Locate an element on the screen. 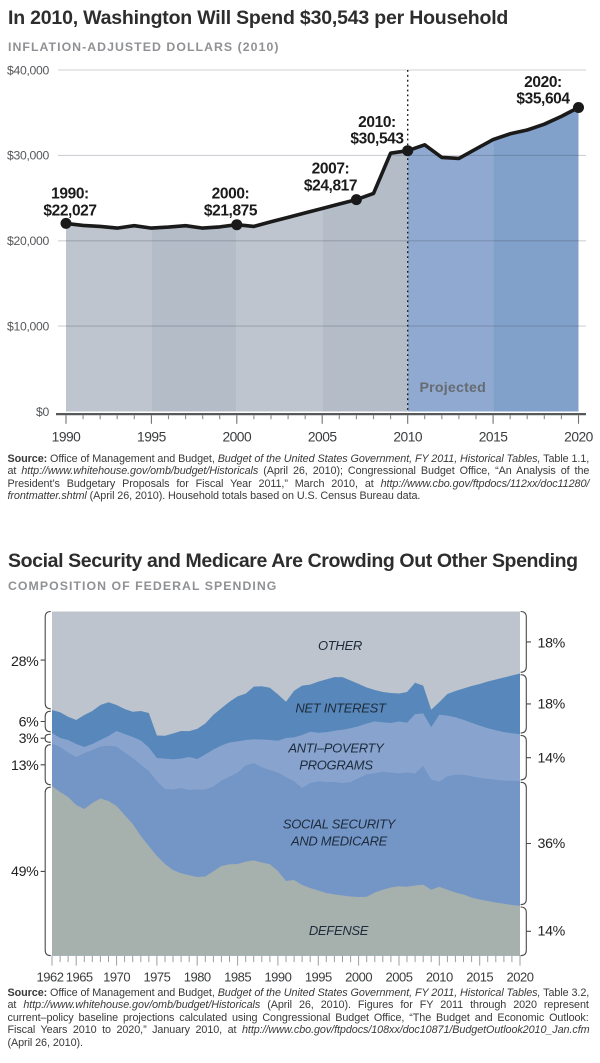 Image resolution: width=600 pixels, height=1063 pixels. svg-text: 36% is located at coordinates (552, 844).